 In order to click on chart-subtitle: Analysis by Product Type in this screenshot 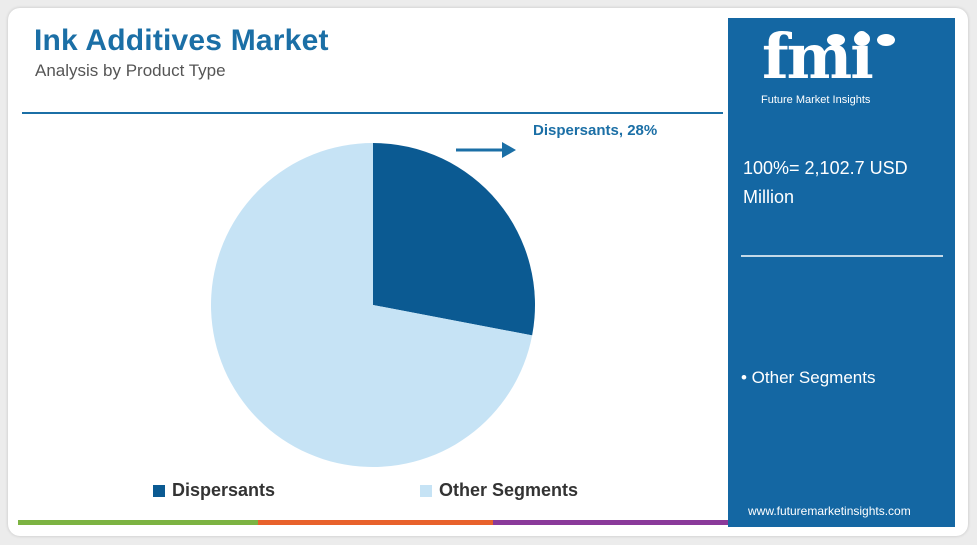, I will do `click(130, 70)`.